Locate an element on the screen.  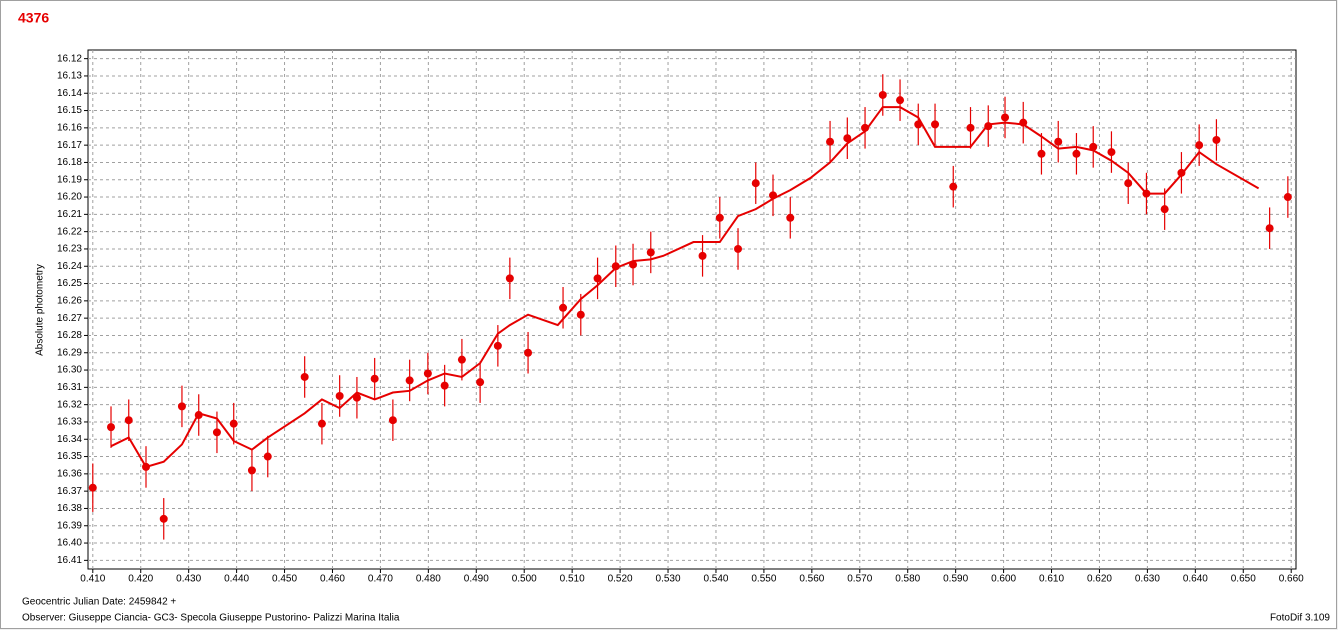
x-tick-label: 0.550 is located at coordinates (763, 579).